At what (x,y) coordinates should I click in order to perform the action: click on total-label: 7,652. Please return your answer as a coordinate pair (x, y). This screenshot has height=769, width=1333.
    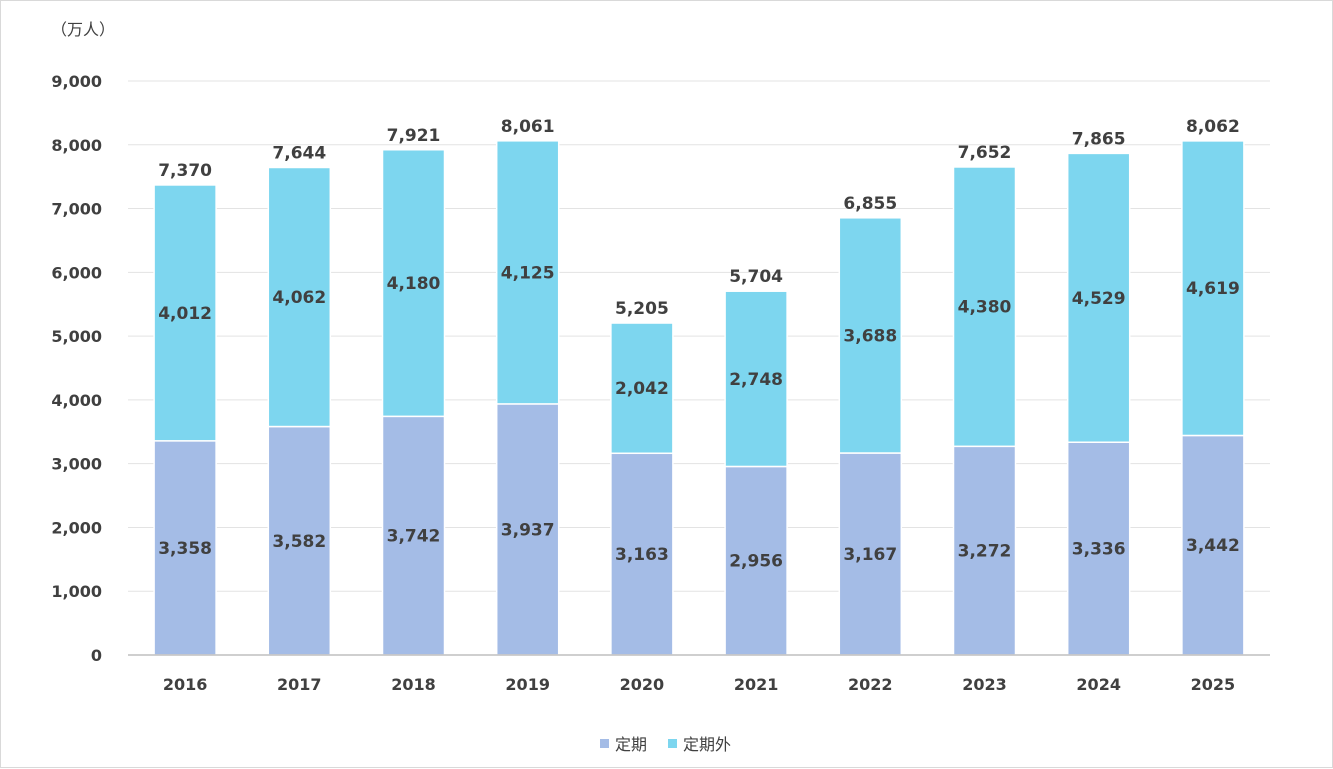
    Looking at the image, I should click on (985, 153).